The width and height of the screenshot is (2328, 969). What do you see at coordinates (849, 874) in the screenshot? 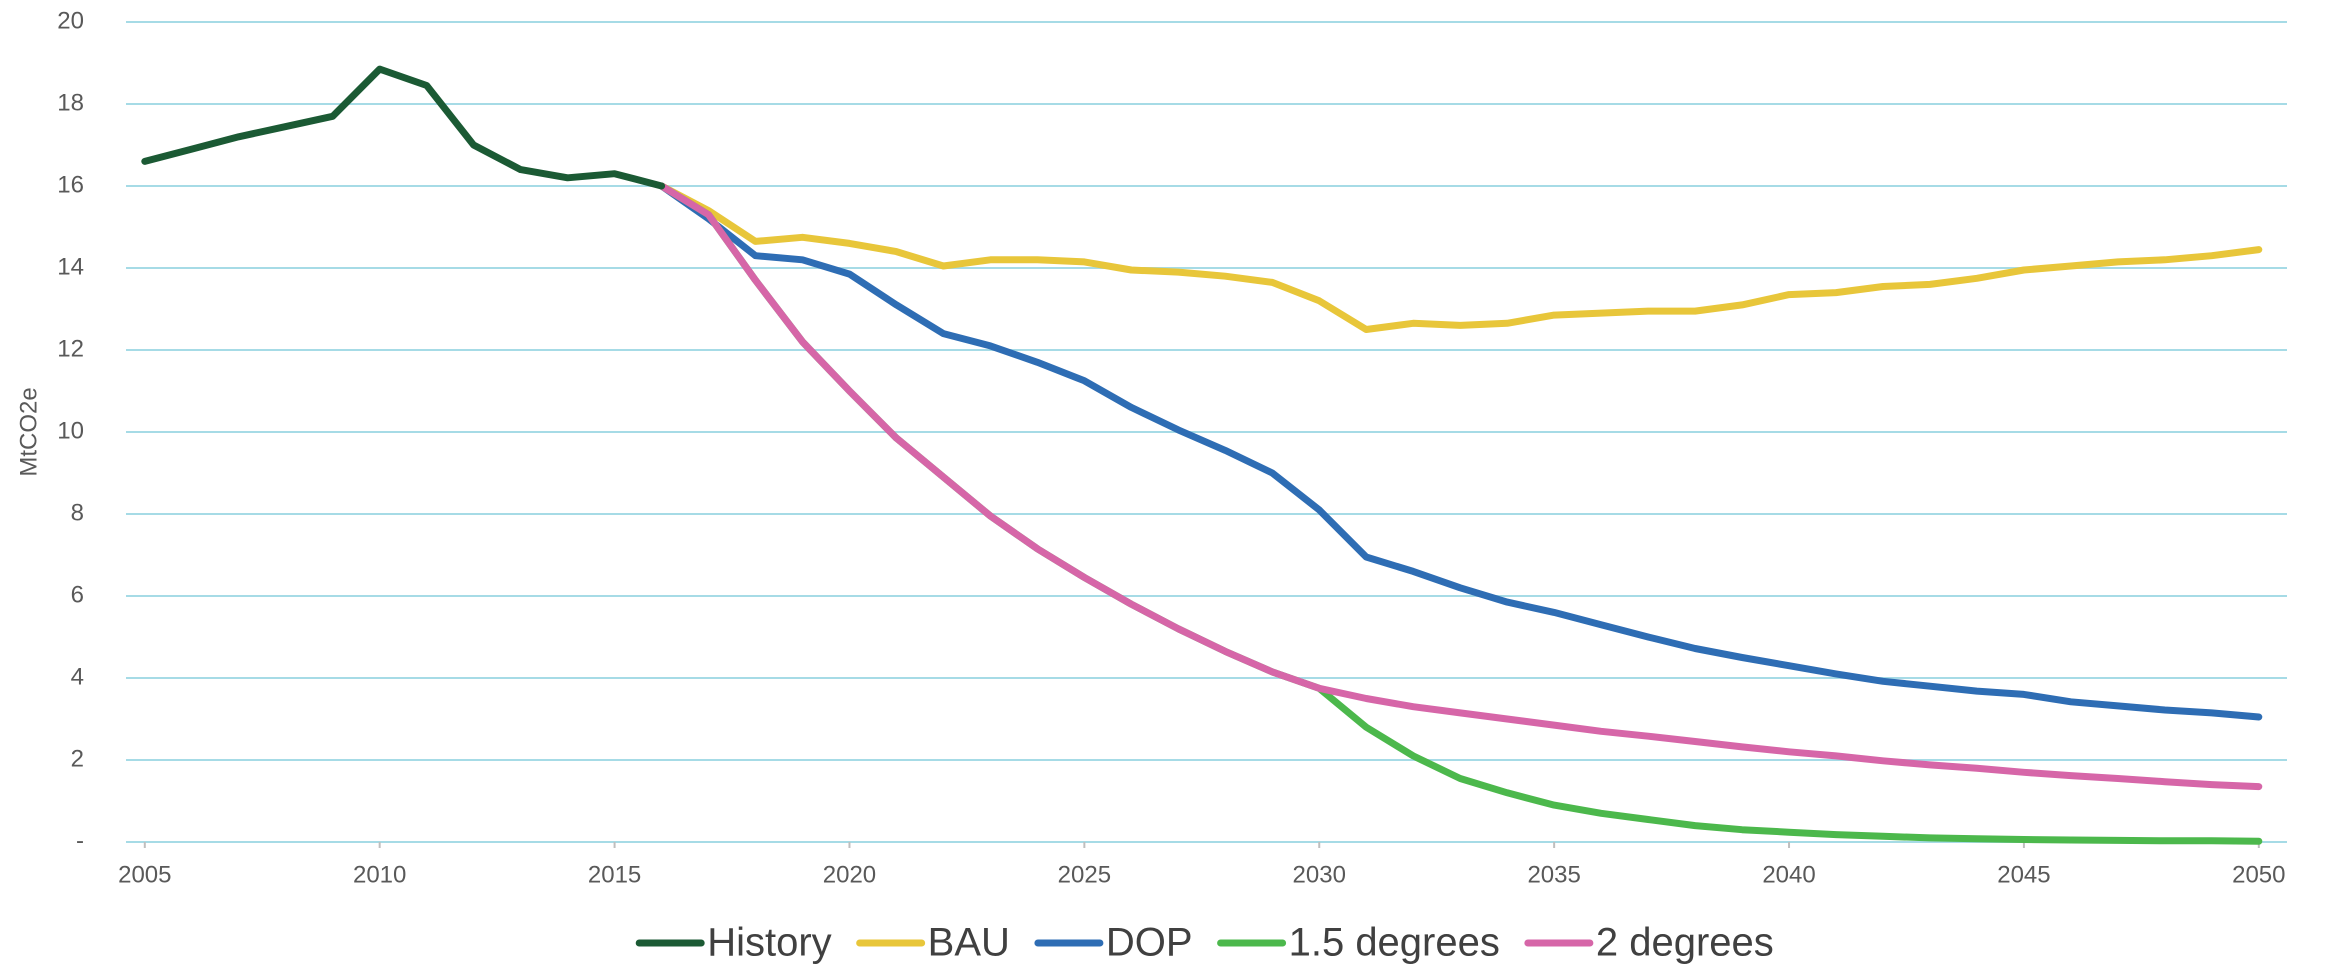
I see `x-tick-label: 2020` at bounding box center [849, 874].